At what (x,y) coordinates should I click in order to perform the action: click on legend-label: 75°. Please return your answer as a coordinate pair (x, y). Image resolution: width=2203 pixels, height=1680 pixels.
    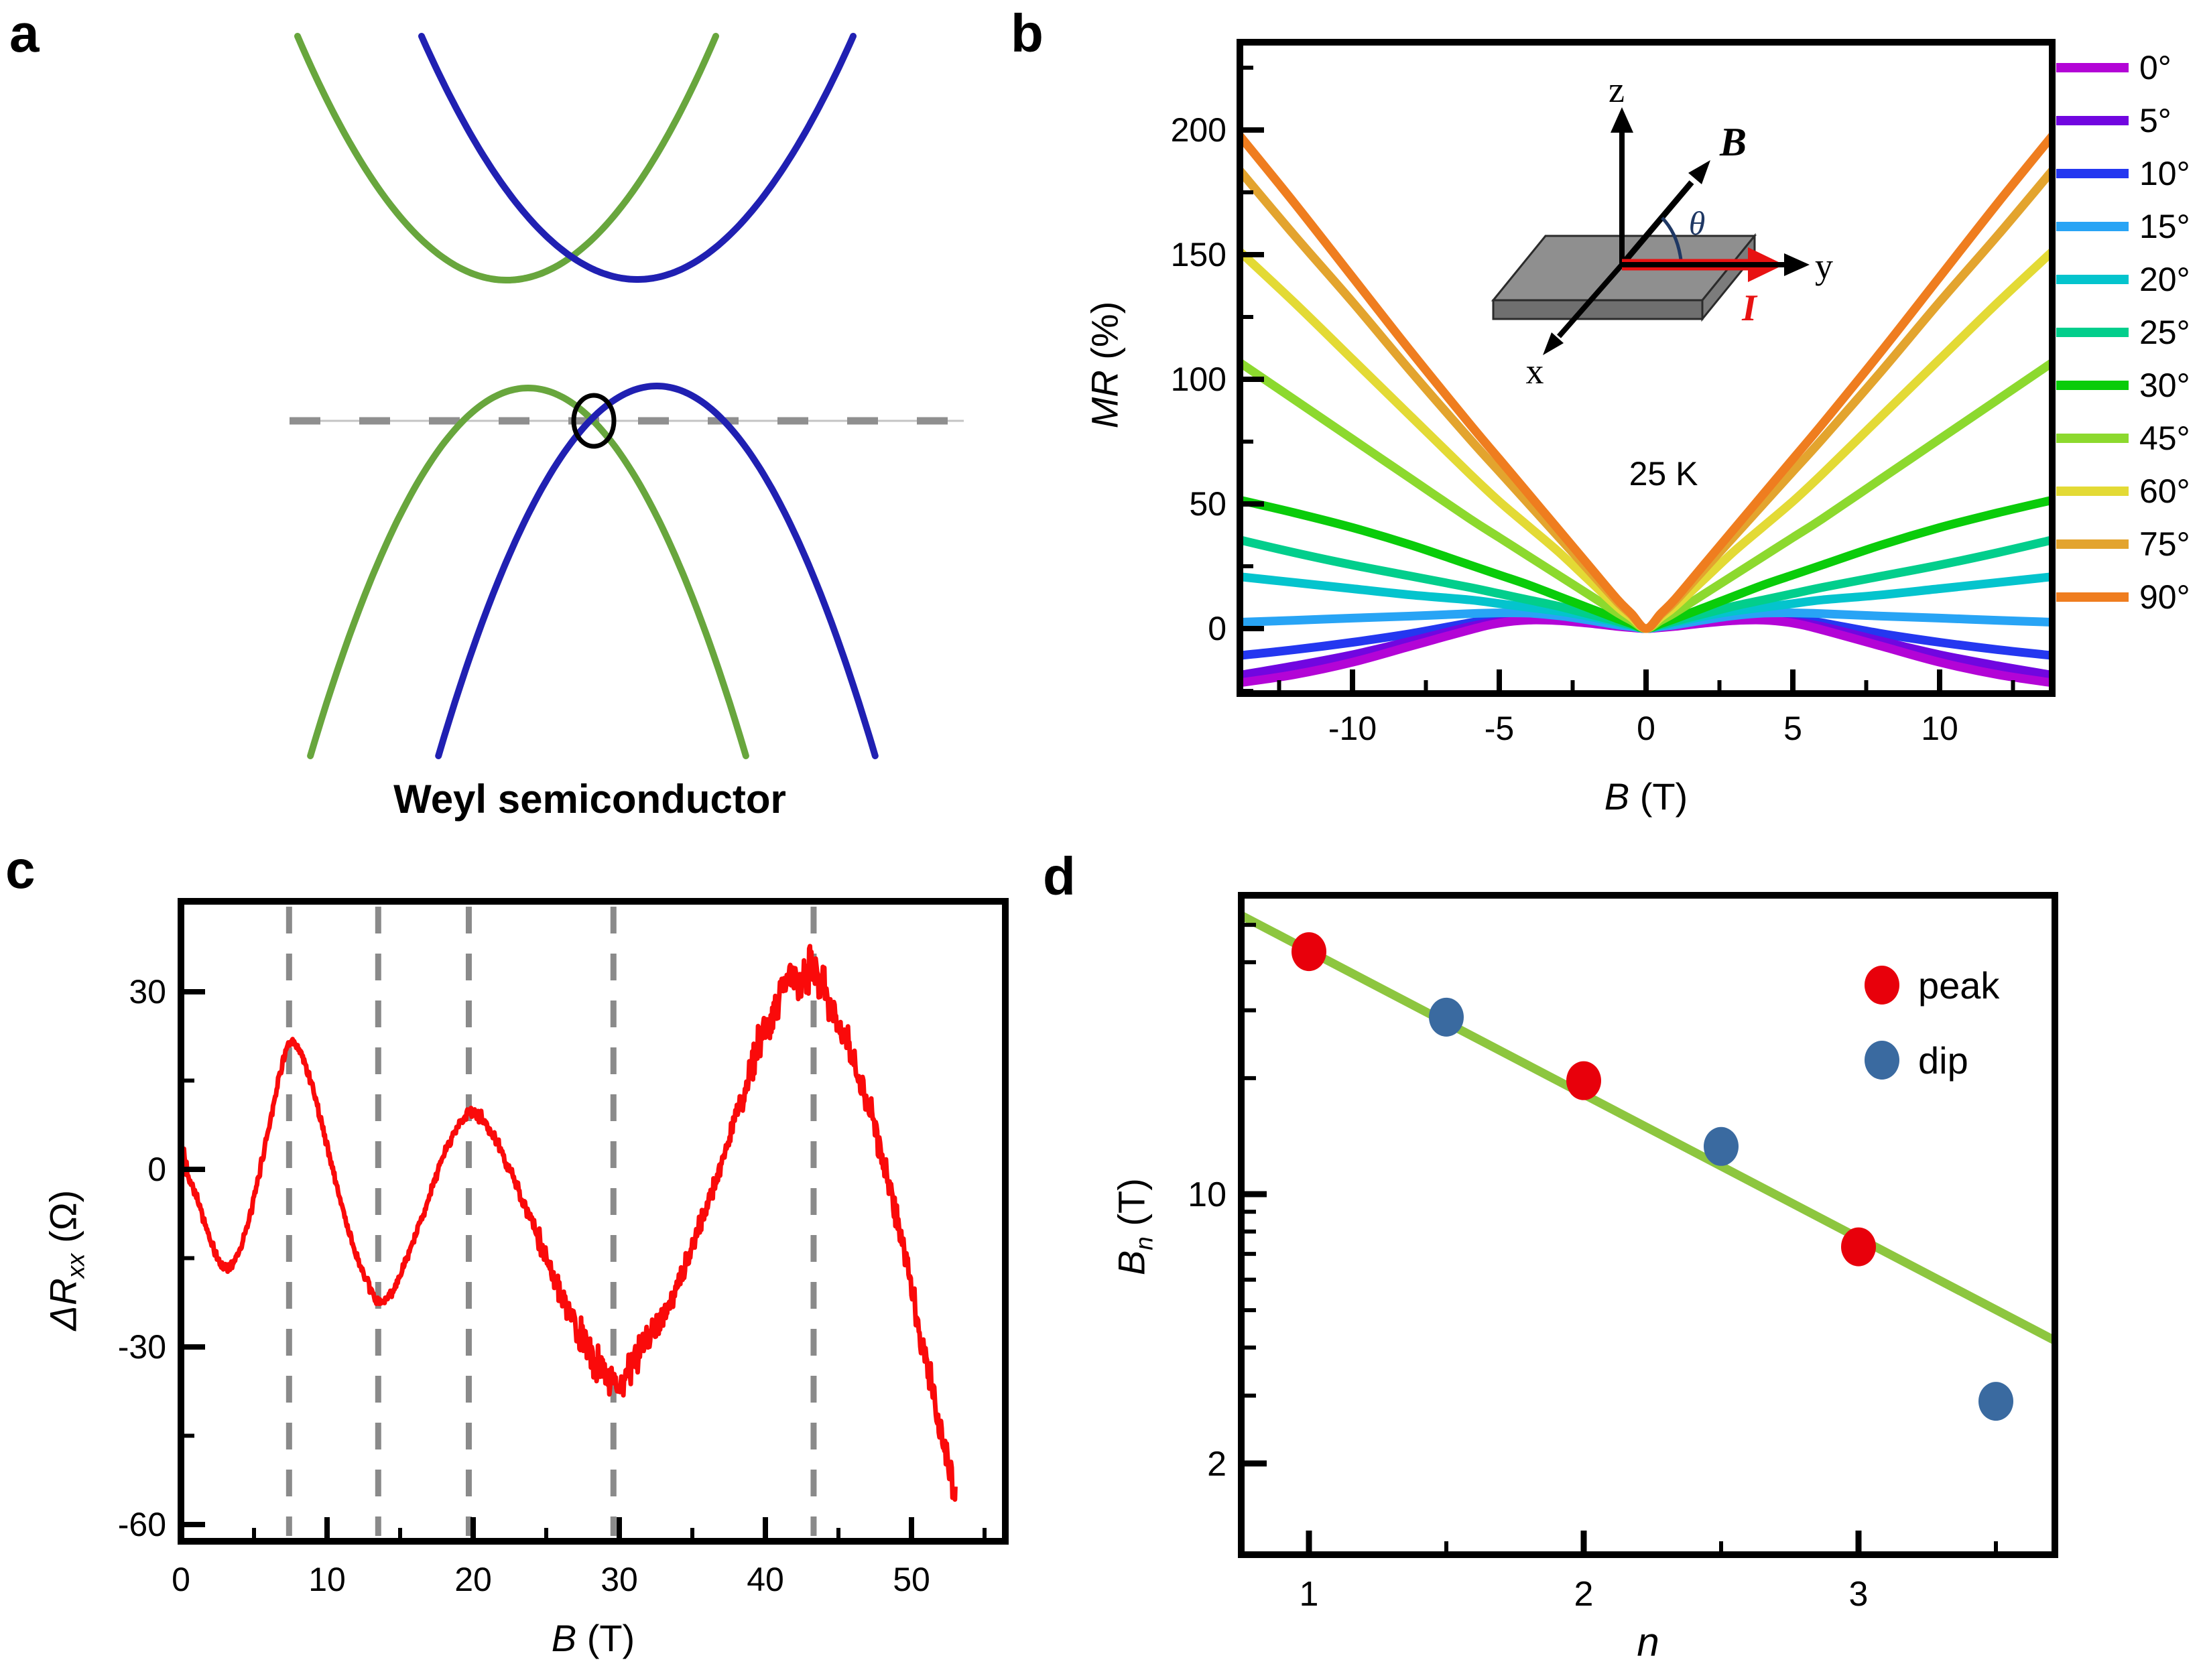
    Looking at the image, I should click on (2164, 544).